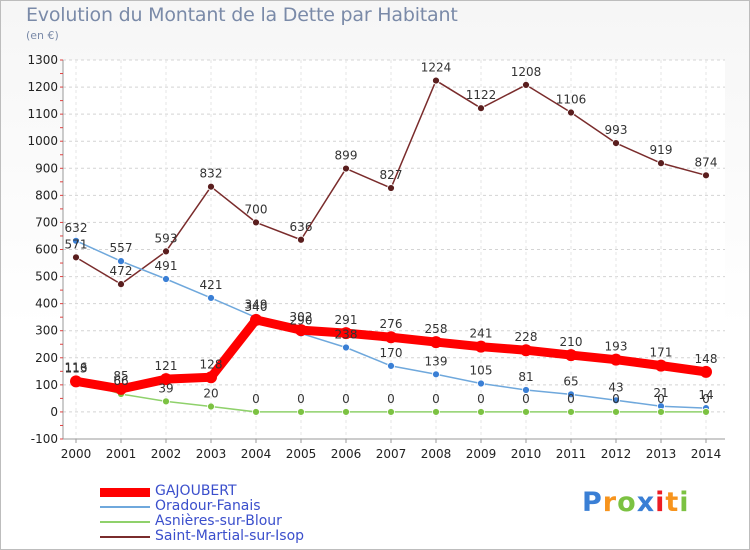 This screenshot has width=750, height=550. I want to click on y-tick-label: 300, so click(46, 331).